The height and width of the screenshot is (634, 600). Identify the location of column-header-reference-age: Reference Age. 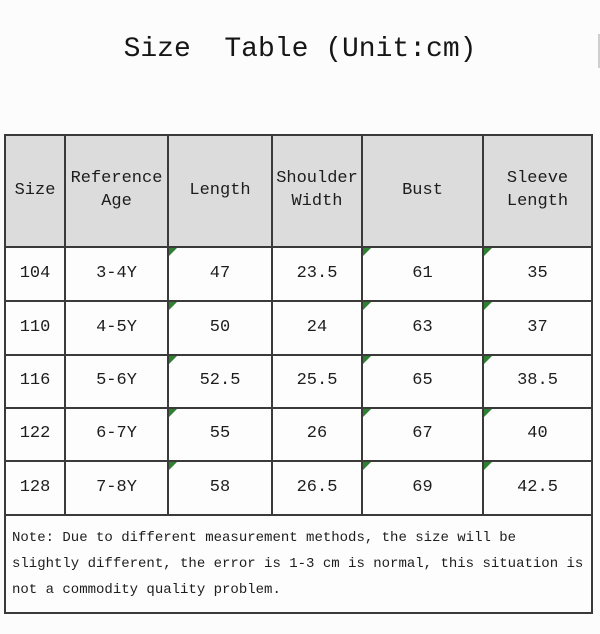
(117, 192).